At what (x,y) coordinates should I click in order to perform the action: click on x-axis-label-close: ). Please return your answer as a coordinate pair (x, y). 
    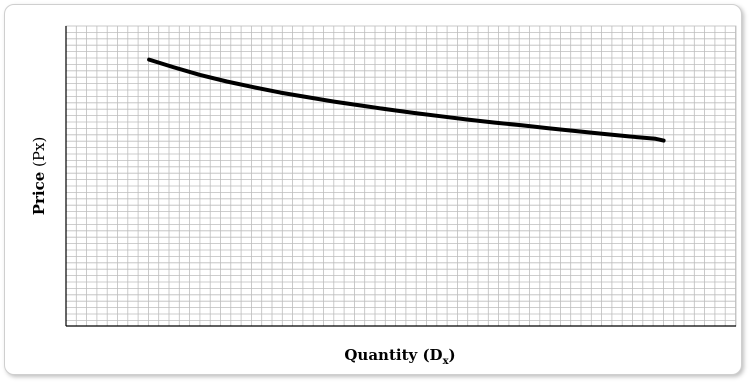
    Looking at the image, I should click on (452, 355).